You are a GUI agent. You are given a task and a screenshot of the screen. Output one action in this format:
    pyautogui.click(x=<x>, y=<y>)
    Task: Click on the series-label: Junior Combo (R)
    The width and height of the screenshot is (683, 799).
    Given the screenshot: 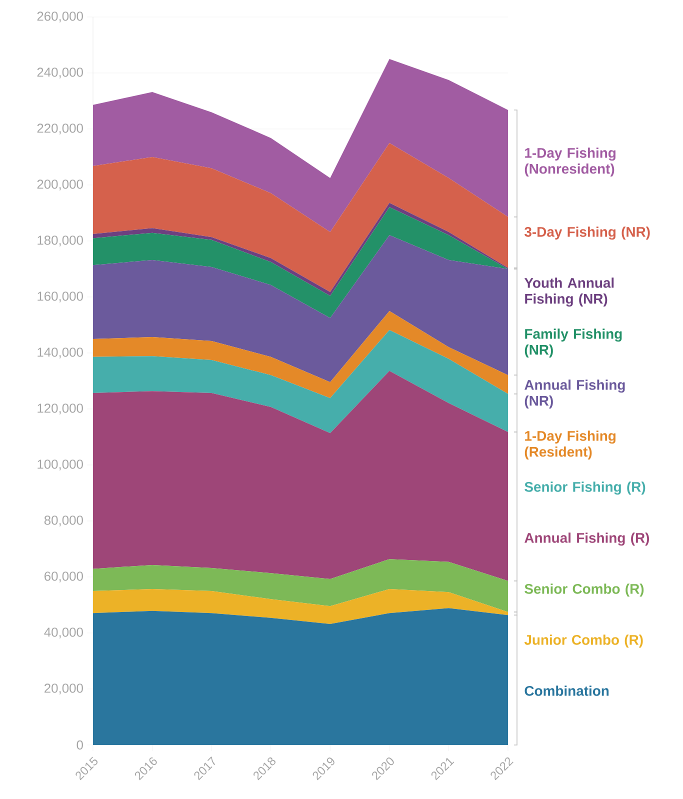 What is the action you would take?
    pyautogui.click(x=583, y=641)
    